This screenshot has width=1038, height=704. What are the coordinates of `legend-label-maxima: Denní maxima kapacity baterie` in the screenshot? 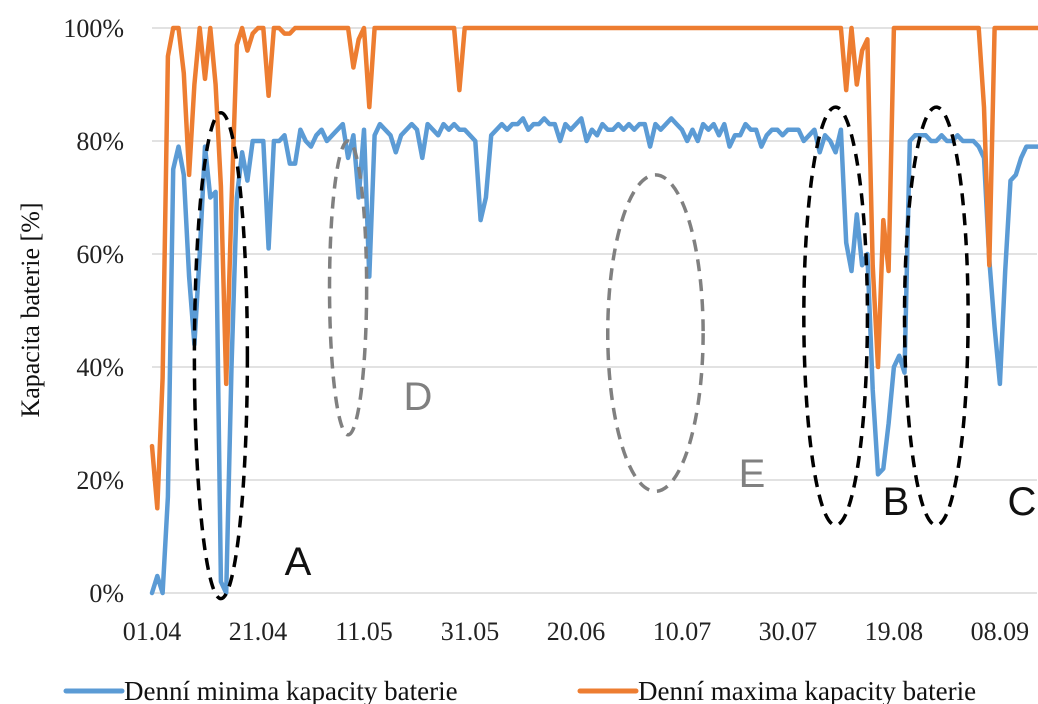 It's located at (807, 690).